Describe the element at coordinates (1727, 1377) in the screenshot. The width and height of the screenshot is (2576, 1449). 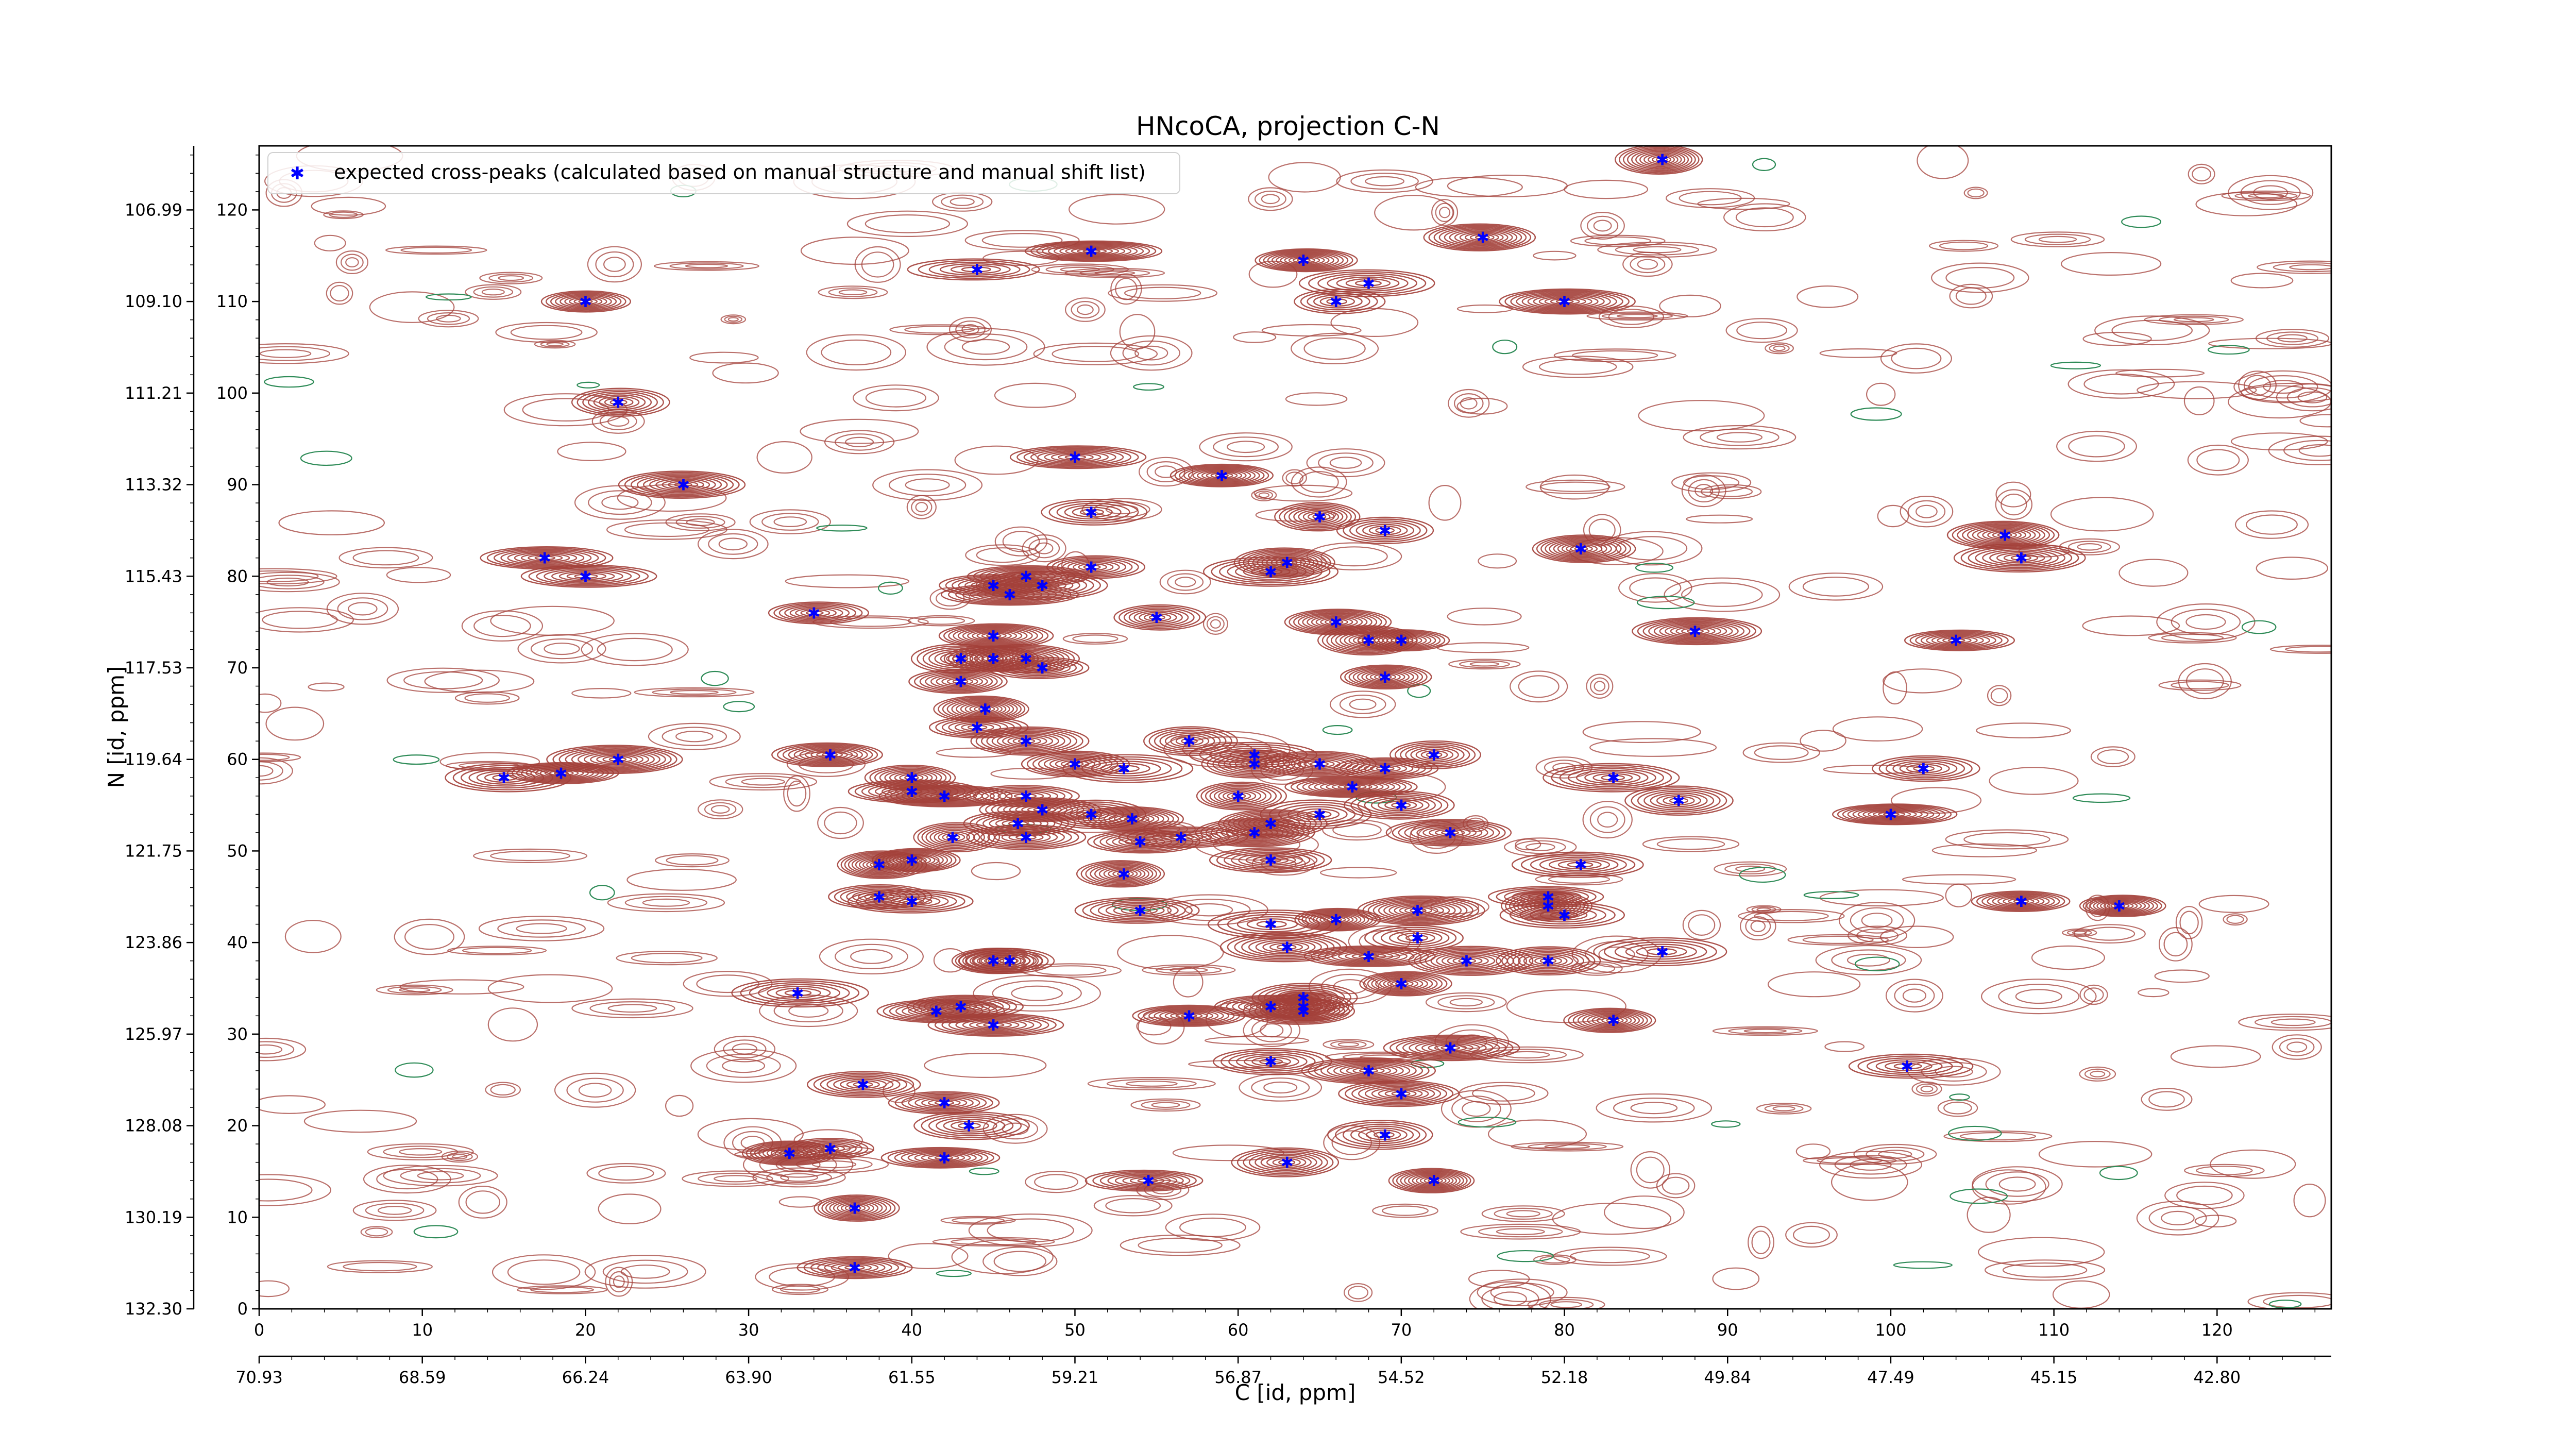
I see `x-ppm-tick-label: 49.84` at that location.